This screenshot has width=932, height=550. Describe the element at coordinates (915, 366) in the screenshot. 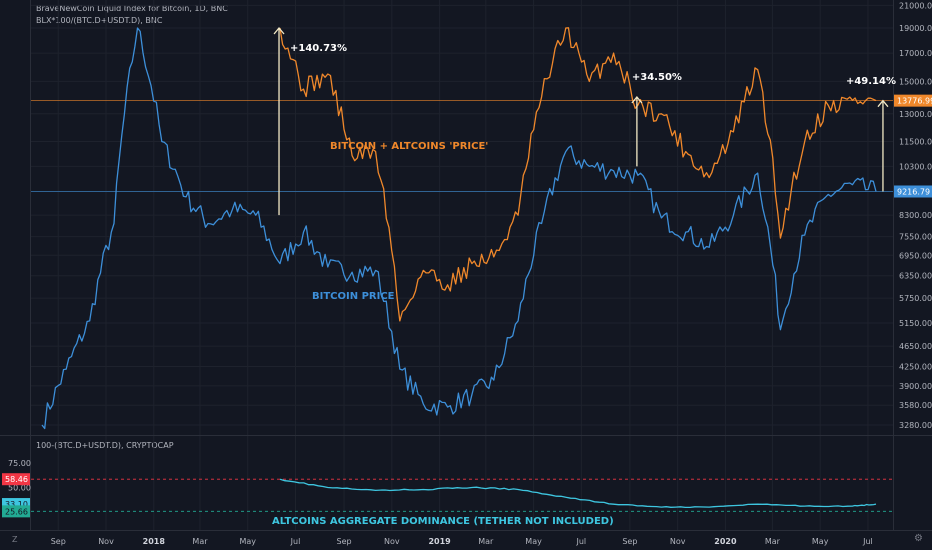

I see `price-tick-label: 4250.00` at that location.